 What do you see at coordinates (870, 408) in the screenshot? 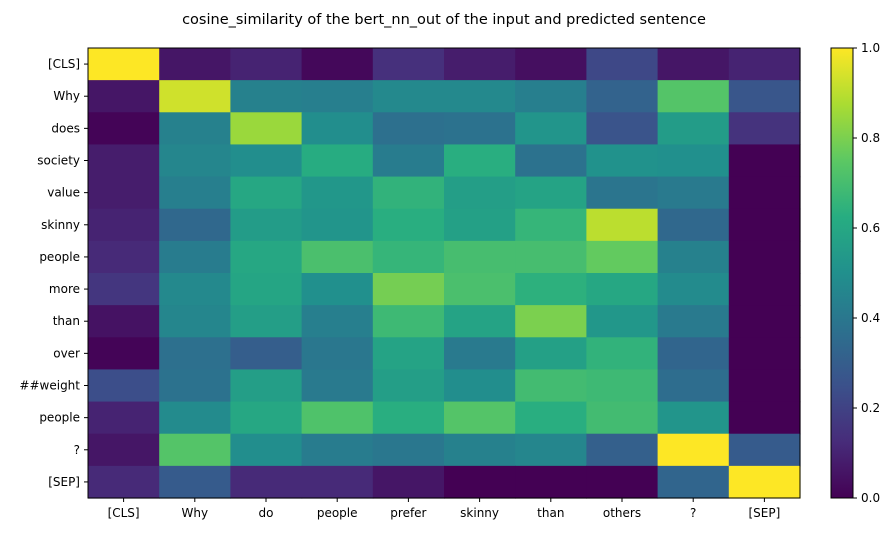
I see `colorbar-tick-label: 0.2` at bounding box center [870, 408].